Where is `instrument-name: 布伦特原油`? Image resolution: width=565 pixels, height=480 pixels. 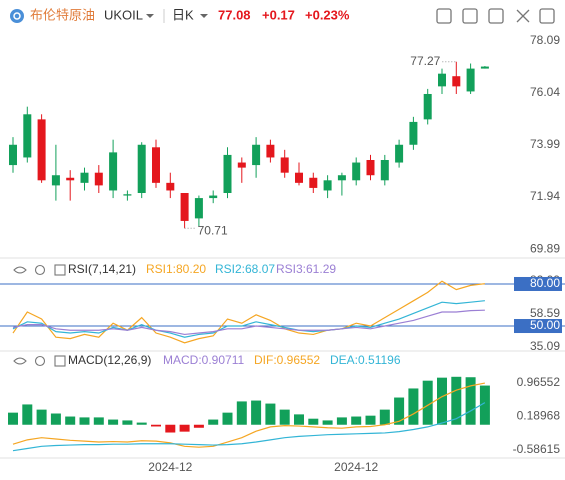
instrument-name: 布伦特原油 is located at coordinates (62, 14).